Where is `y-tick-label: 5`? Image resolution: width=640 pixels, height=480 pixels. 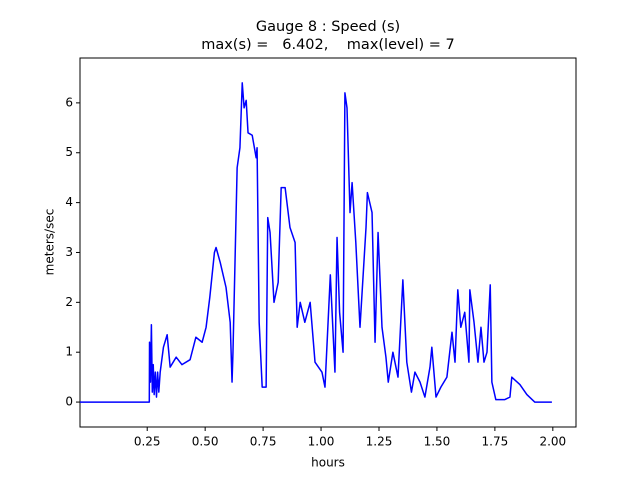 y-tick-label: 5 is located at coordinates (69, 152).